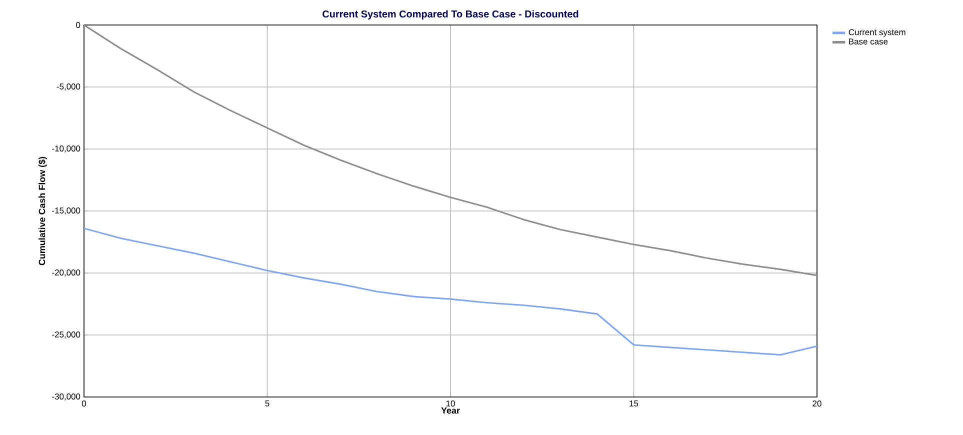 This screenshot has height=435, width=963. Describe the element at coordinates (78, 25) in the screenshot. I see `y-tick-label: 0` at that location.